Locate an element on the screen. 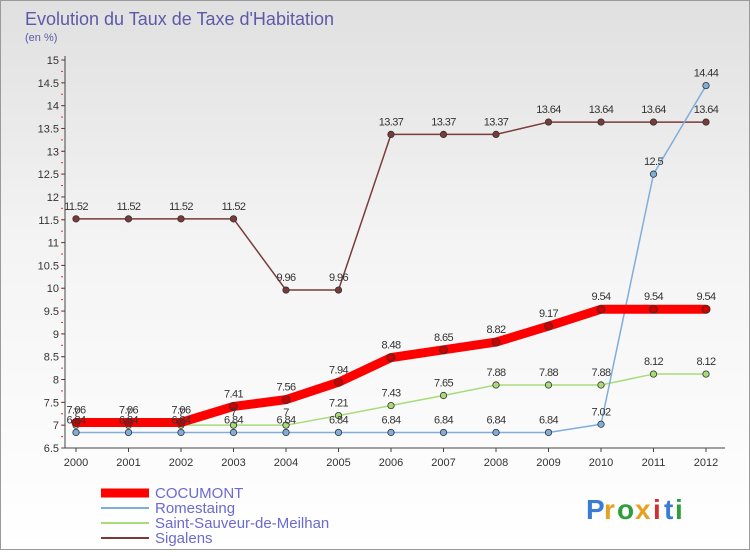  logo-letter: o is located at coordinates (625, 509).